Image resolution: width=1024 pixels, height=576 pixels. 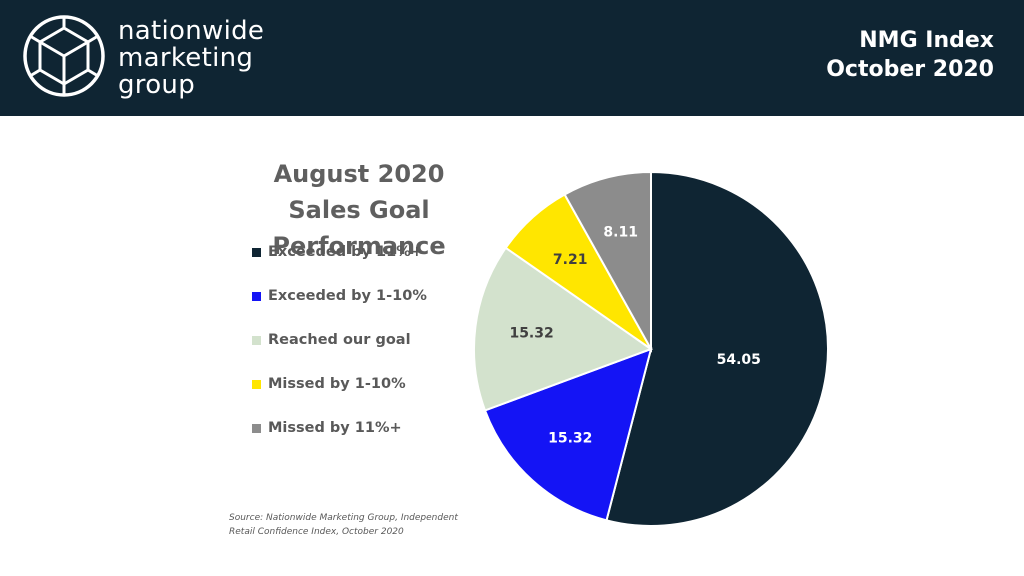 I want to click on legend-item-missed-1-10: Missed by 1-10%, so click(x=339, y=384).